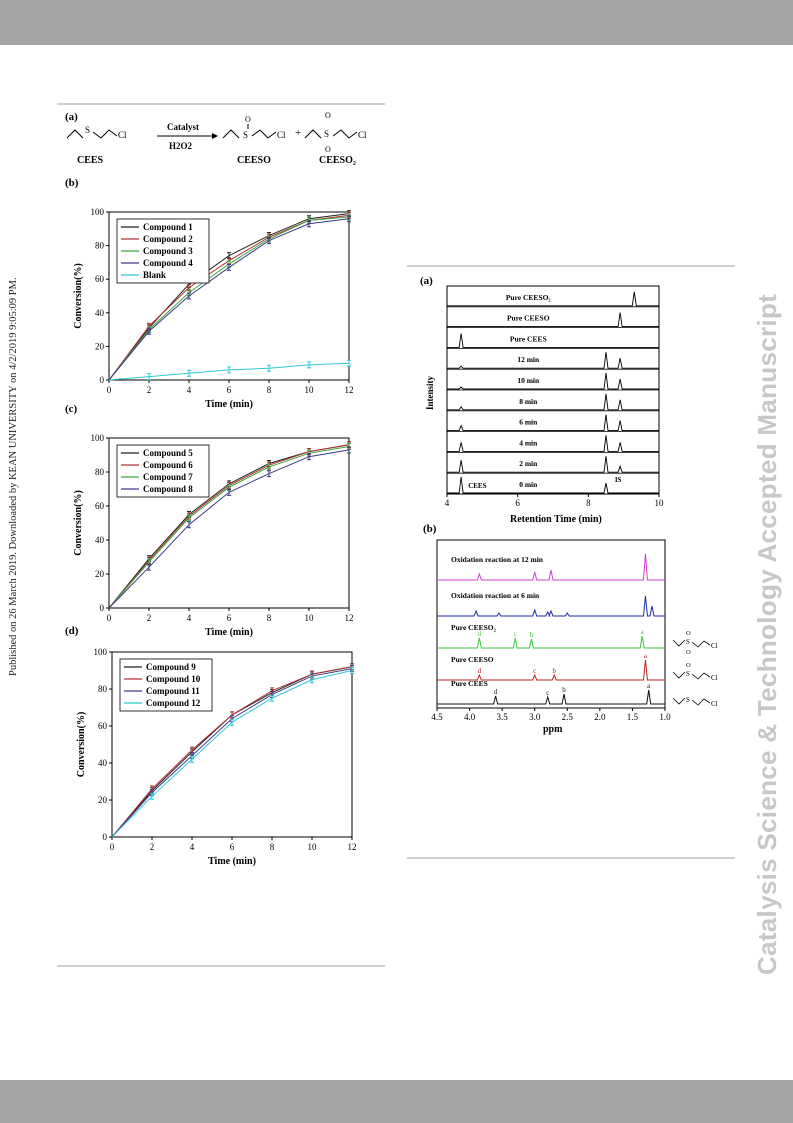  I want to click on gc-x-tick-label: 6, so click(517, 503).